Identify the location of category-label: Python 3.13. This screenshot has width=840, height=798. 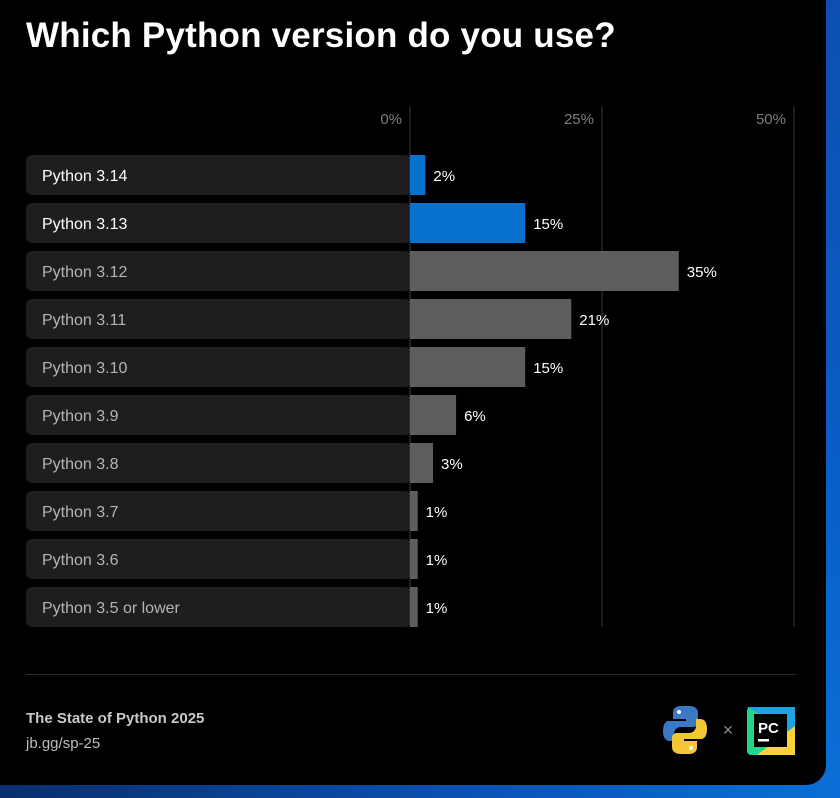
(85, 224).